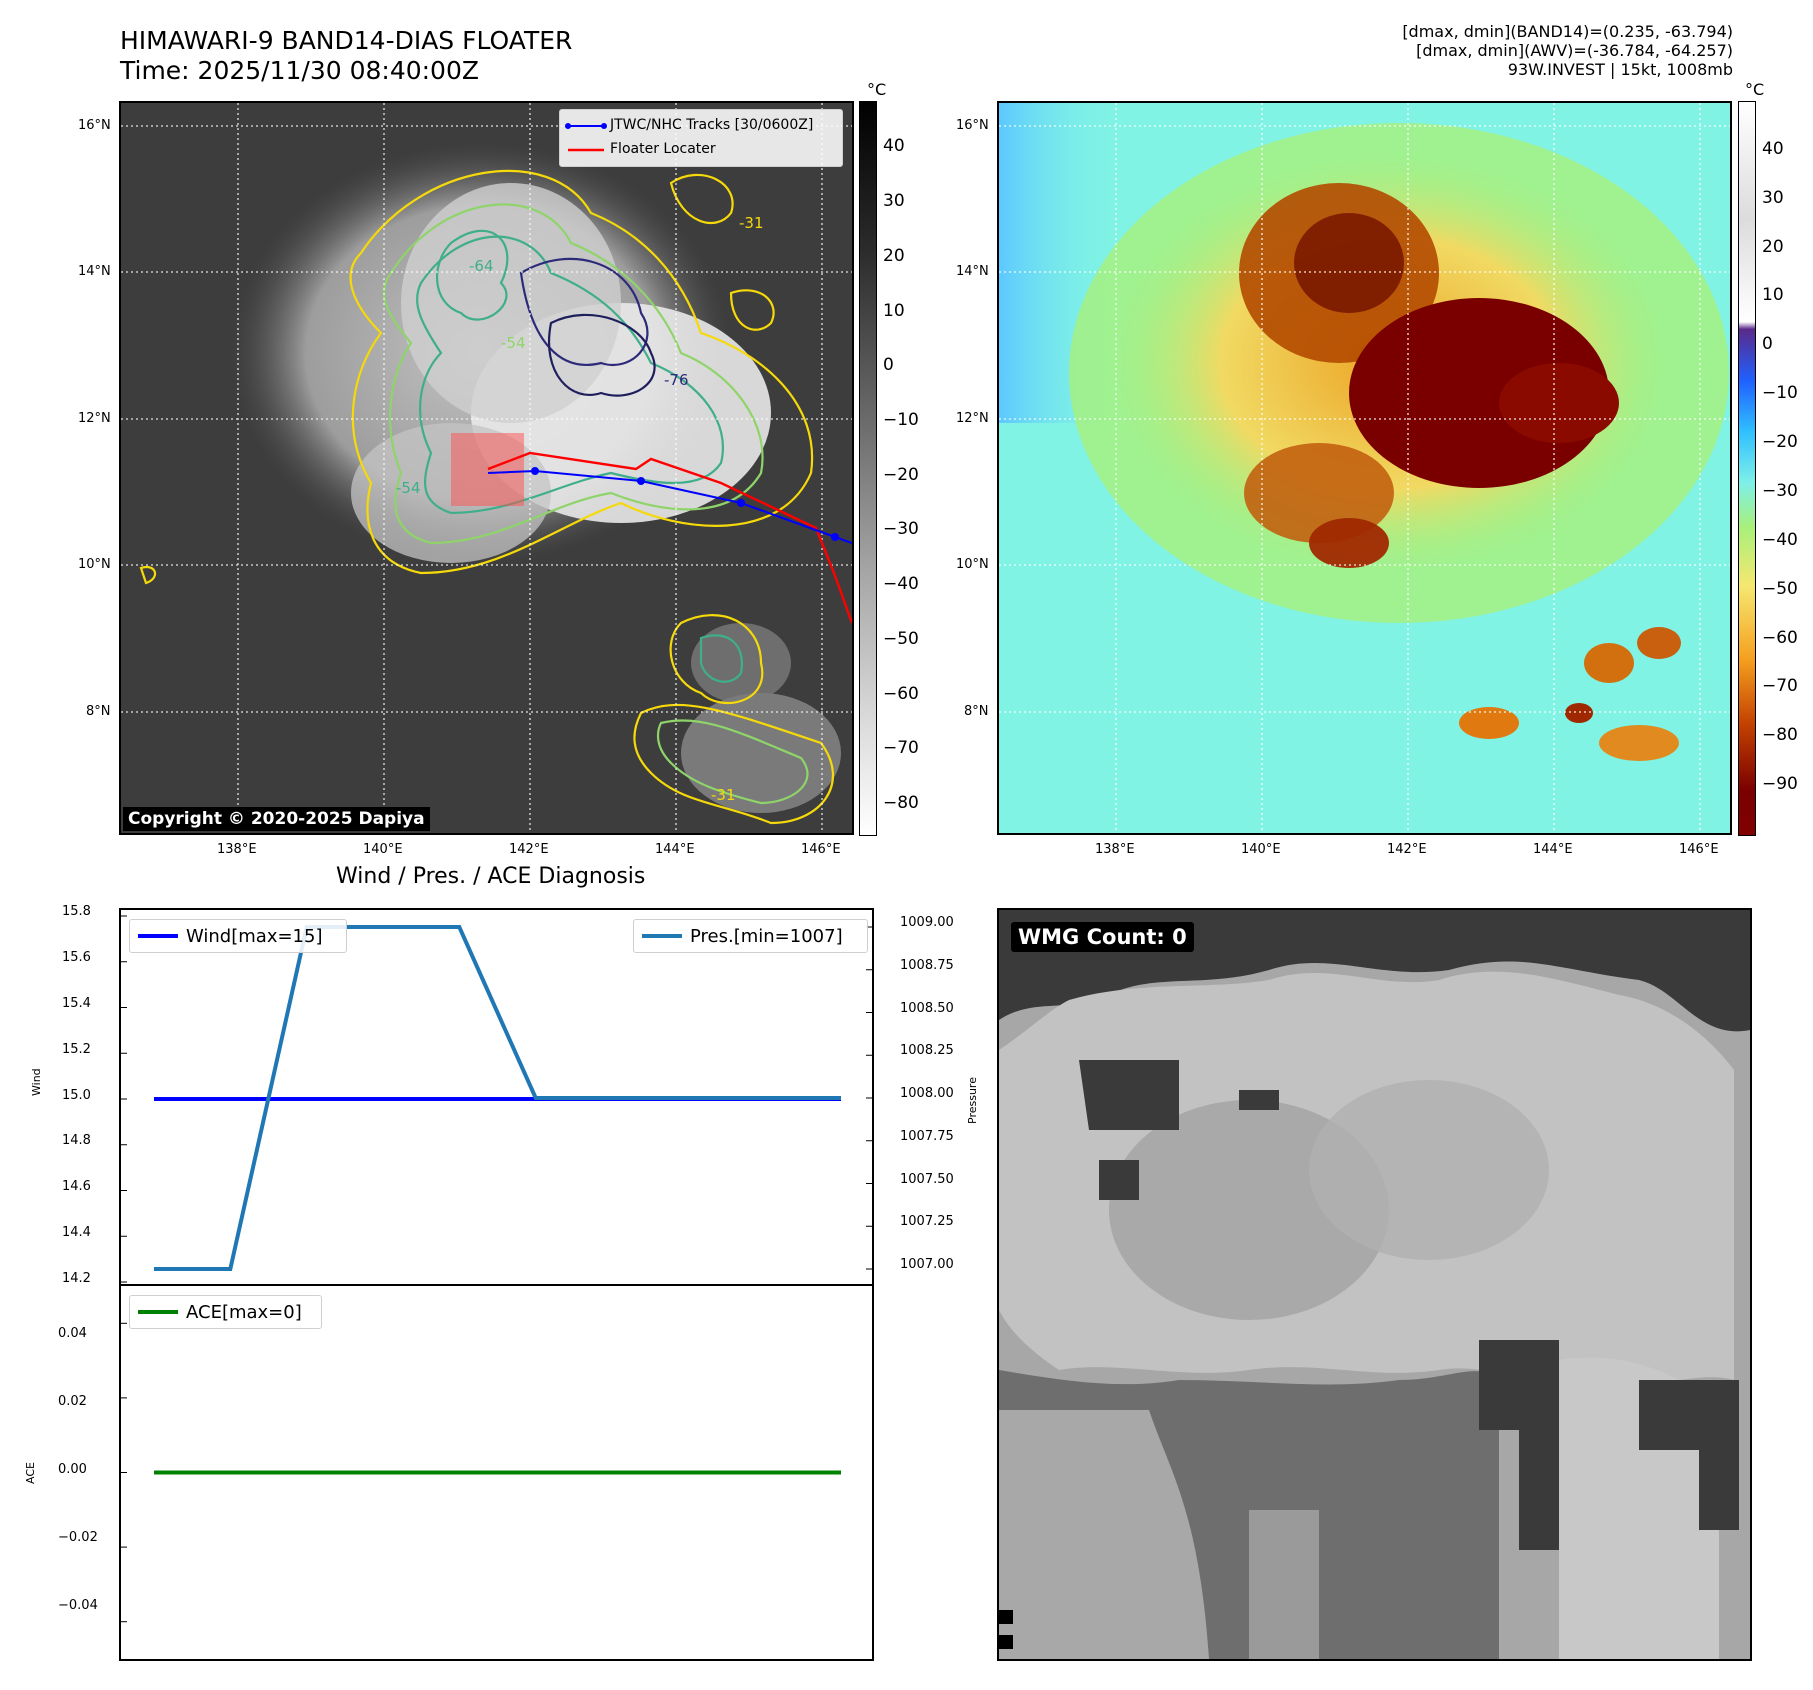  I want to click on color-cb-tick-1: 30, so click(1773, 197).